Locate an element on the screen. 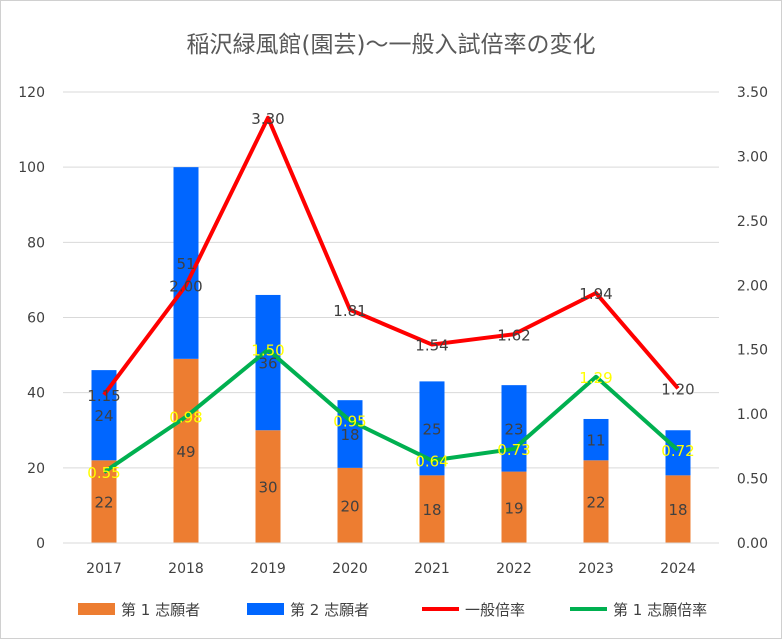 The image size is (782, 639). line-data-label: 1.50 is located at coordinates (267, 351).